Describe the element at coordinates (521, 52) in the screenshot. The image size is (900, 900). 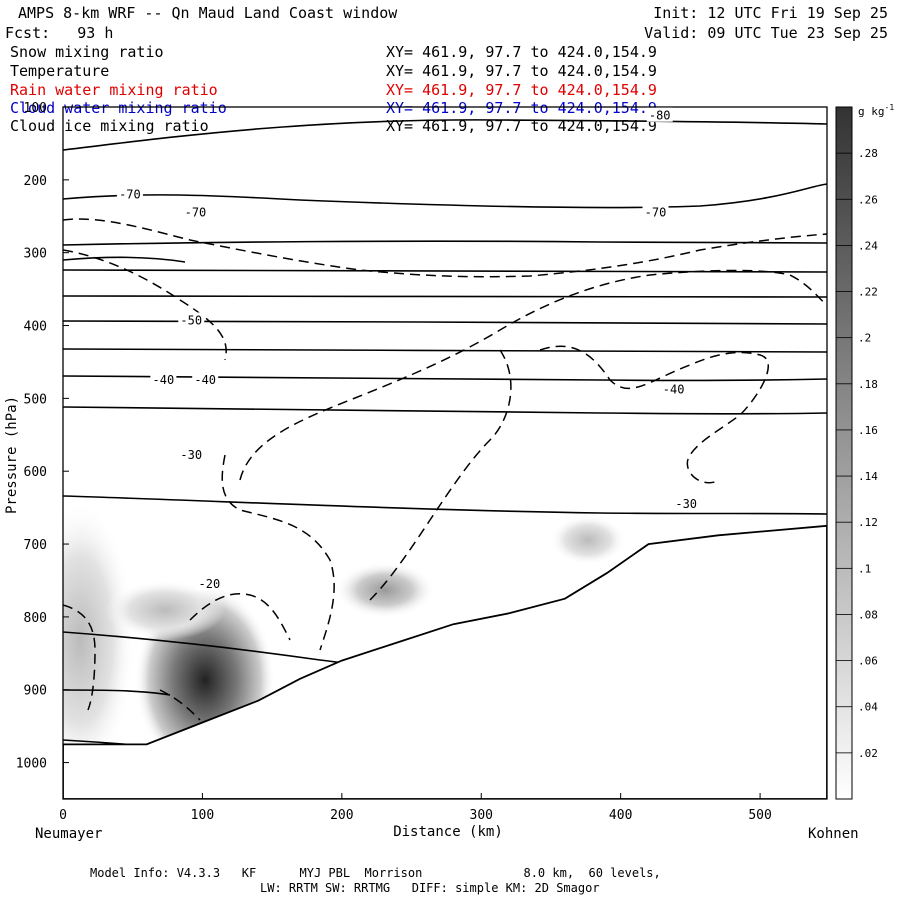
I see `field-xy-snow: XY= 461.9, 97.7 to 424.0,154.9` at that location.